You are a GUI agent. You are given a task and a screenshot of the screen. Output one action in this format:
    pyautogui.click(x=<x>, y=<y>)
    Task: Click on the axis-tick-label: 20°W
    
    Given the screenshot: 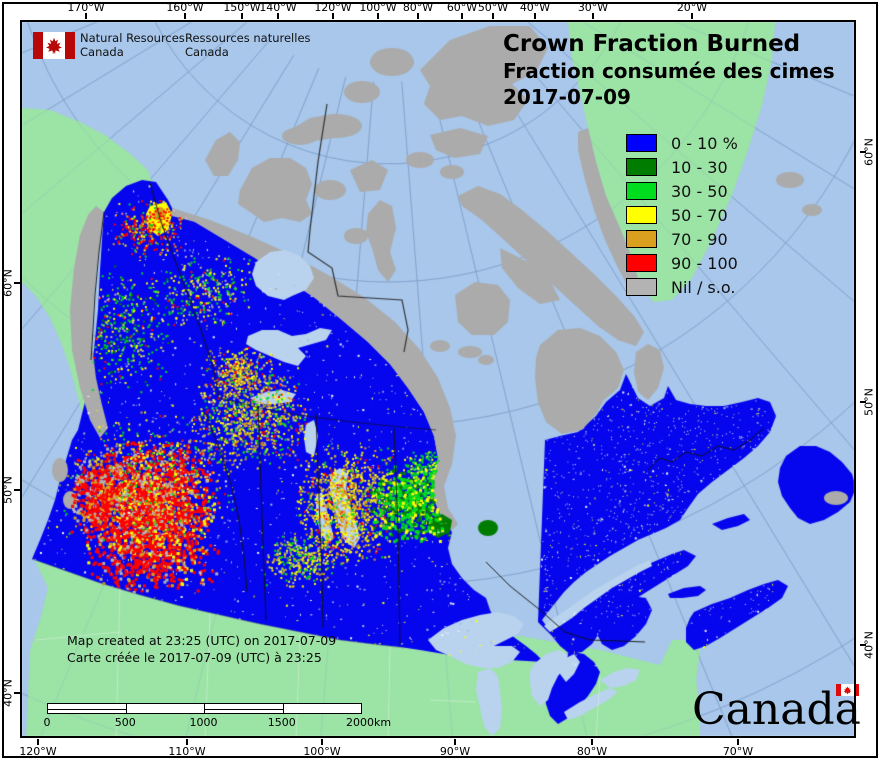 What is the action you would take?
    pyautogui.click(x=692, y=7)
    